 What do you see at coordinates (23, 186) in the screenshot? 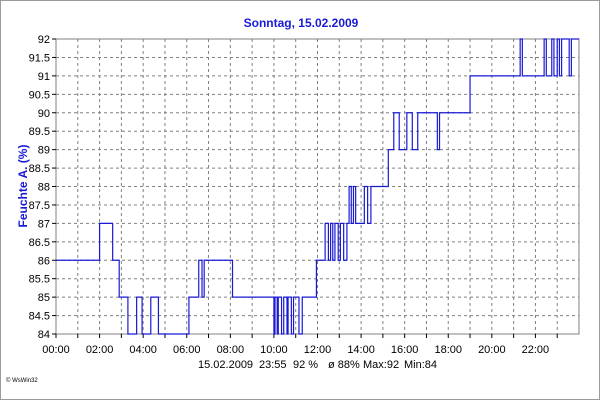
I see `y-axis-label: Feuchte A. (%)` at bounding box center [23, 186].